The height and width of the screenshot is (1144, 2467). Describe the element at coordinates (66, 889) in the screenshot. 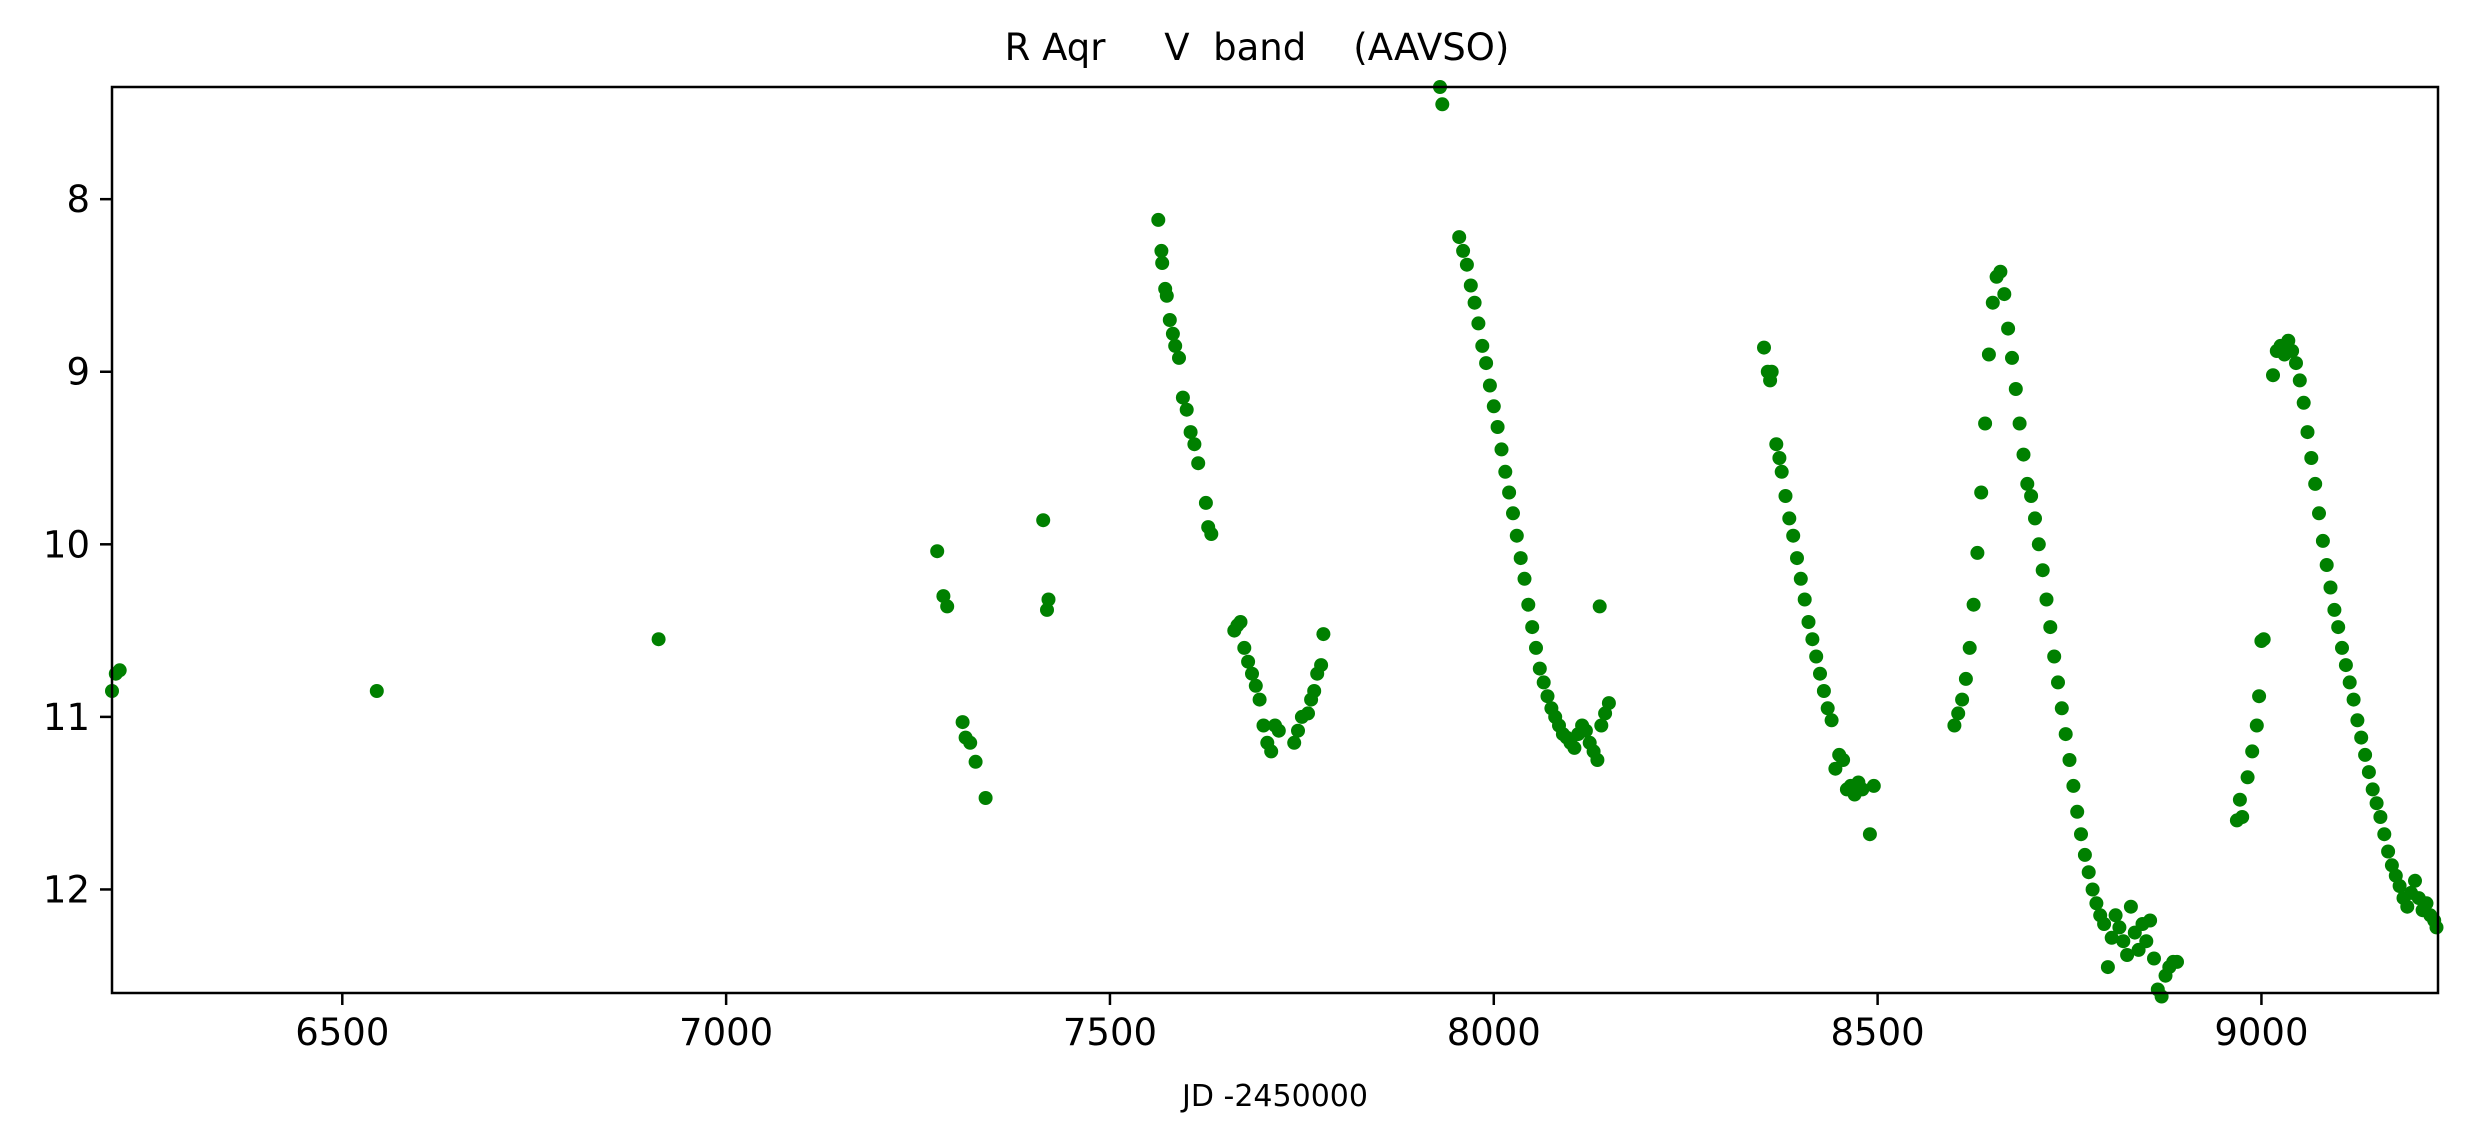

I see `y-tick-label: 12` at that location.